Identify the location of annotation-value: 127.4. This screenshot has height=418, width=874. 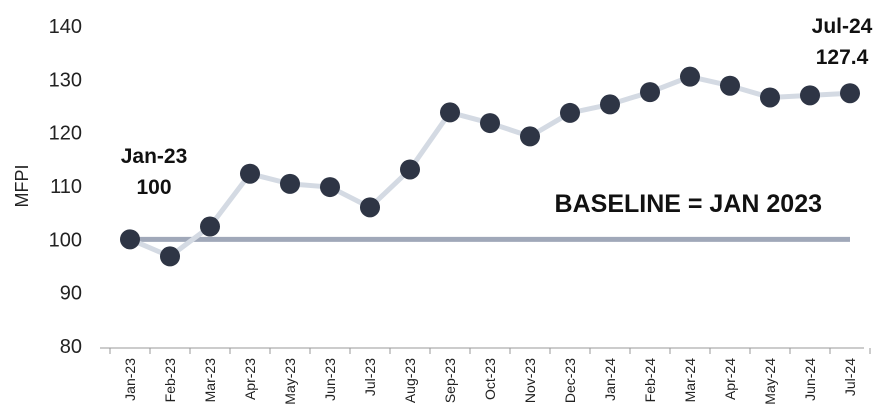
(842, 57).